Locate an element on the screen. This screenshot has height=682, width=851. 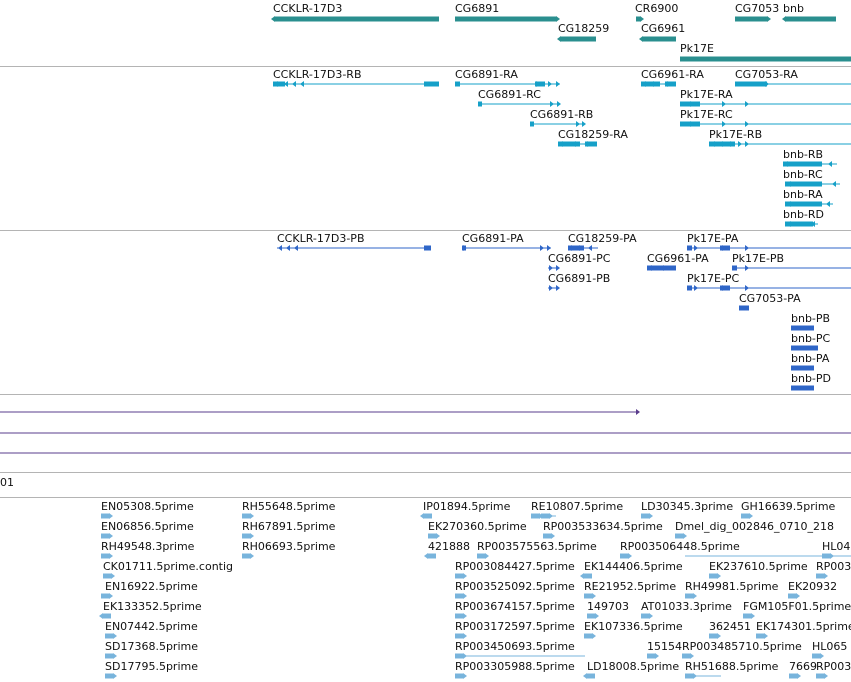
gene-label: Pk17E is located at coordinates (697, 48).